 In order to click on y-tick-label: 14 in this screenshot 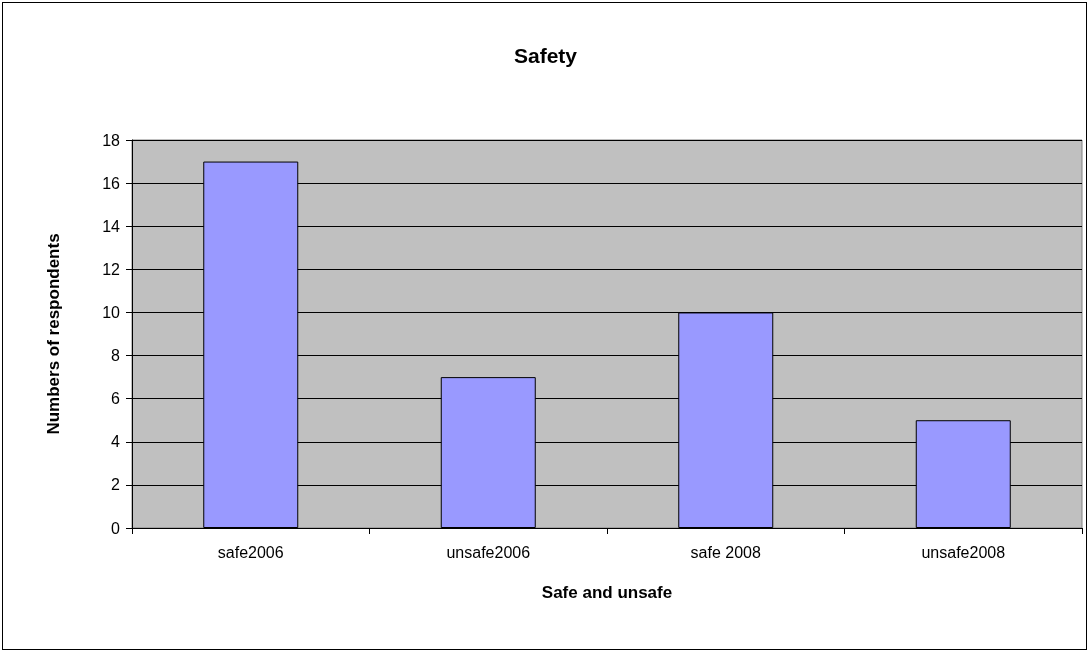, I will do `click(111, 226)`.